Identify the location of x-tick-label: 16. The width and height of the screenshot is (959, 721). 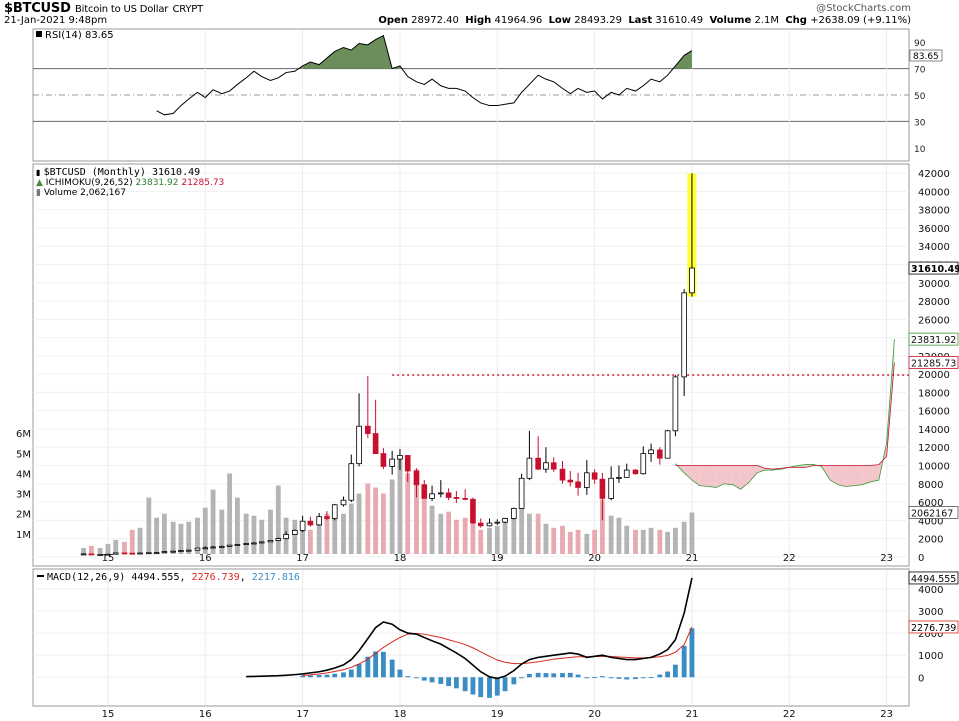
(205, 714).